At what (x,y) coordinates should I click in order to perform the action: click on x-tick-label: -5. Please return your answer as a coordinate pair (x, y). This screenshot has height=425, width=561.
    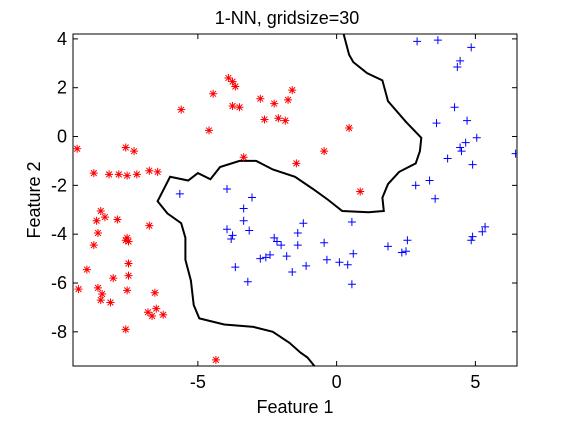
    Looking at the image, I should click on (198, 382).